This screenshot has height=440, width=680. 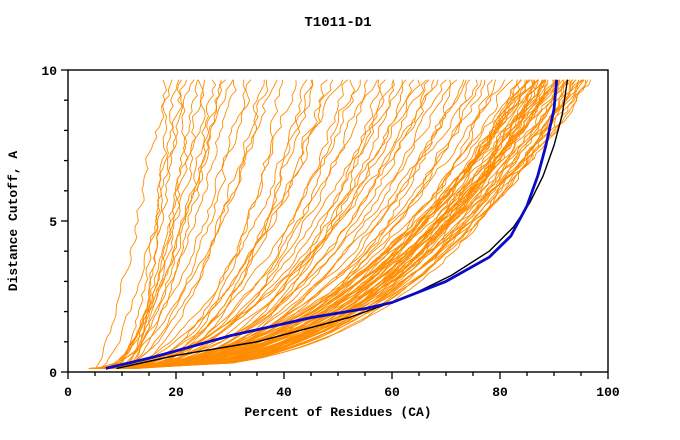 What do you see at coordinates (608, 392) in the screenshot?
I see `x-tick-label: 100` at bounding box center [608, 392].